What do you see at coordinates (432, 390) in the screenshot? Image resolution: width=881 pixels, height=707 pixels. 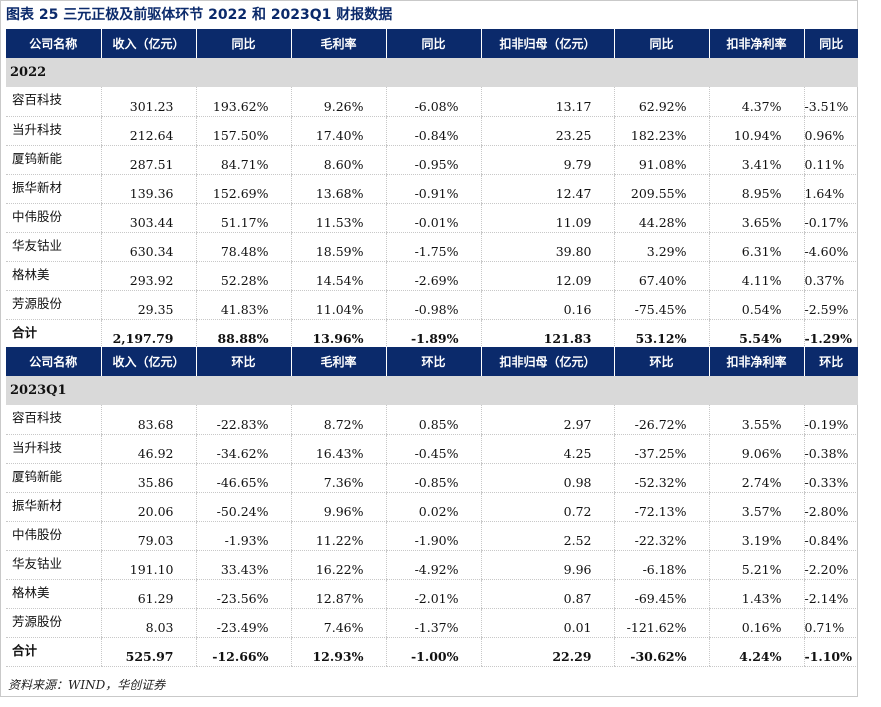 I see `section-row: 2023Q1` at bounding box center [432, 390].